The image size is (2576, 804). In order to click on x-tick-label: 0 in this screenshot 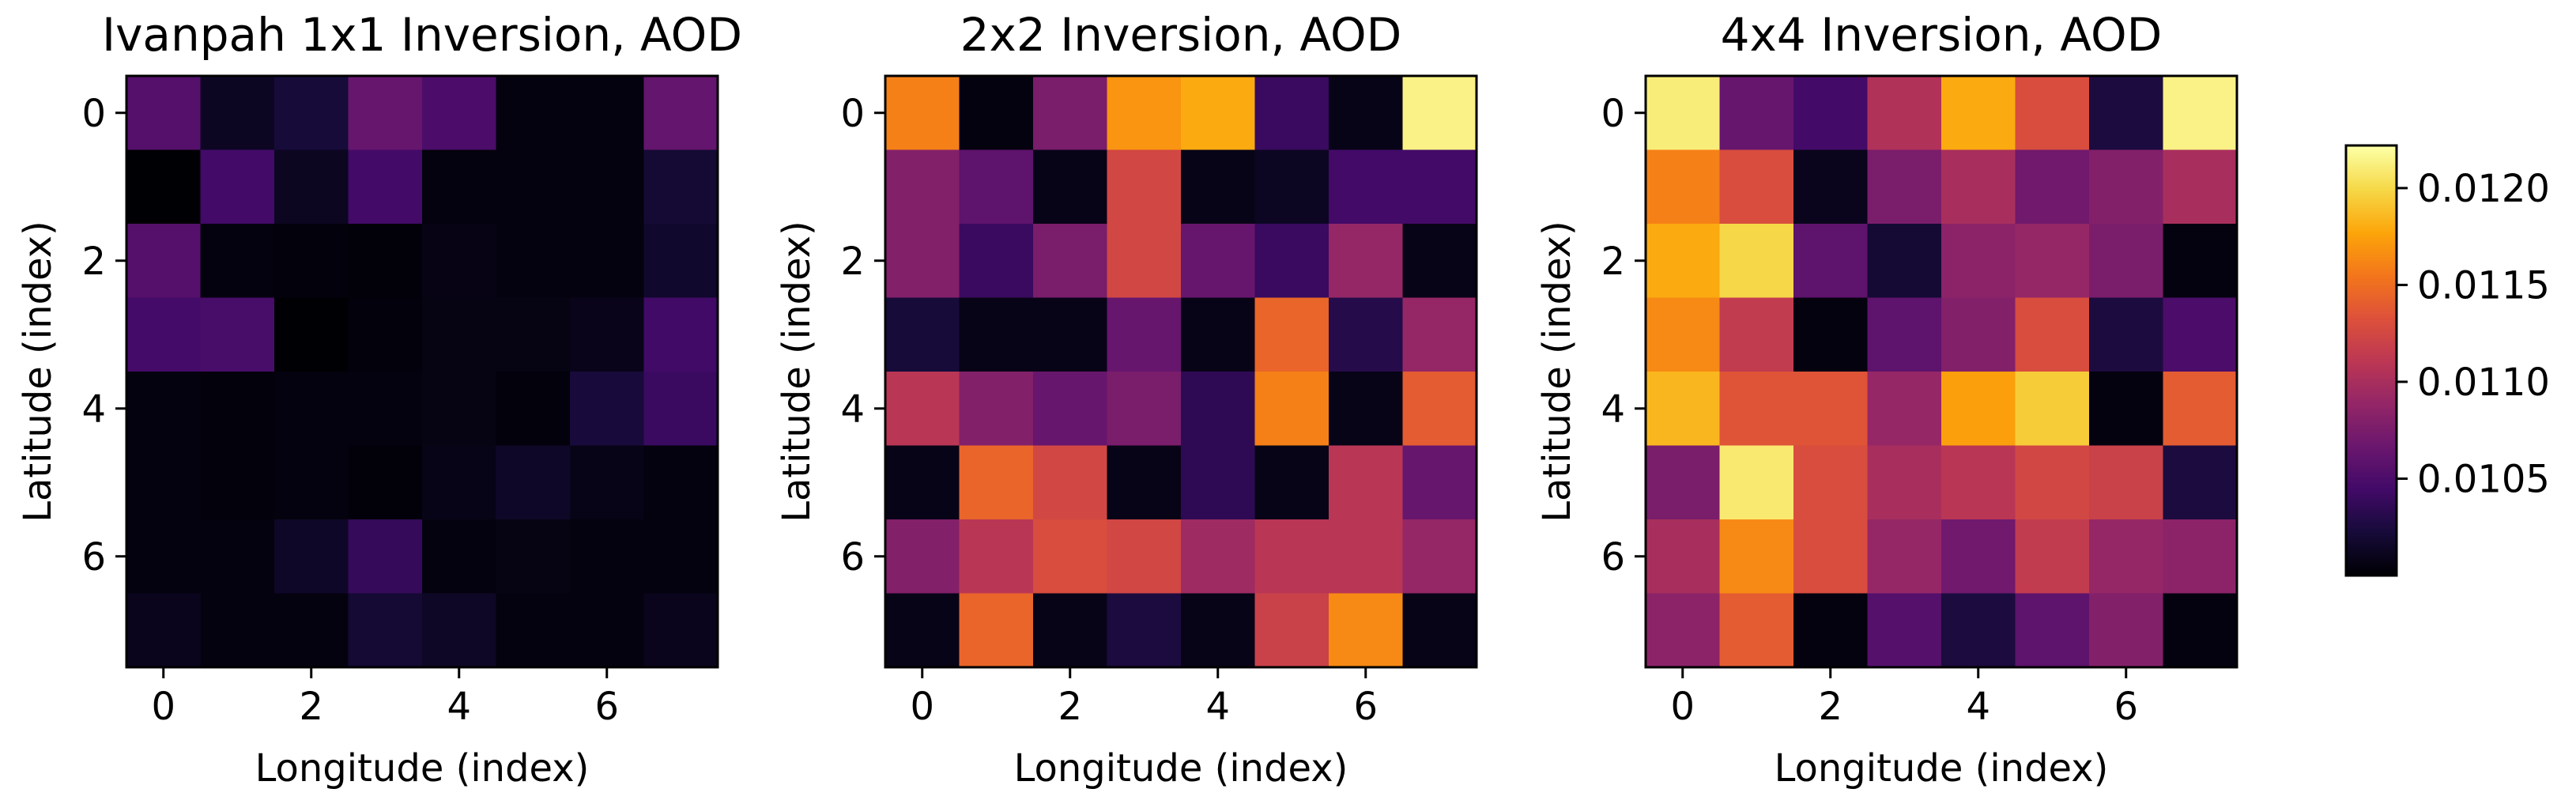, I will do `click(922, 707)`.